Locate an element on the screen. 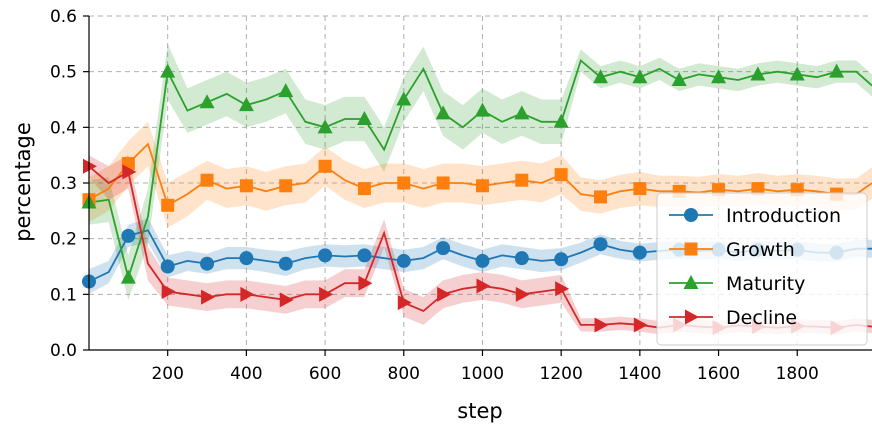  x-tick-label: 800 is located at coordinates (404, 374).